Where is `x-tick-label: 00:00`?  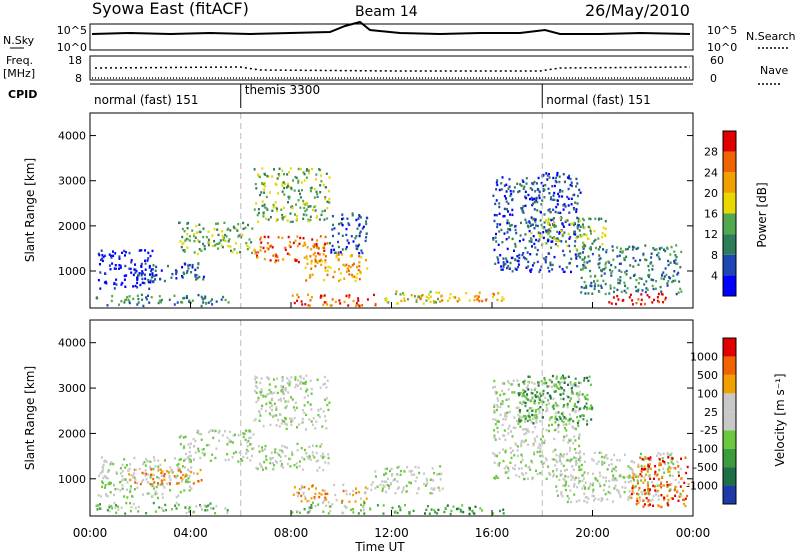
x-tick-label: 00:00 is located at coordinates (90, 533).